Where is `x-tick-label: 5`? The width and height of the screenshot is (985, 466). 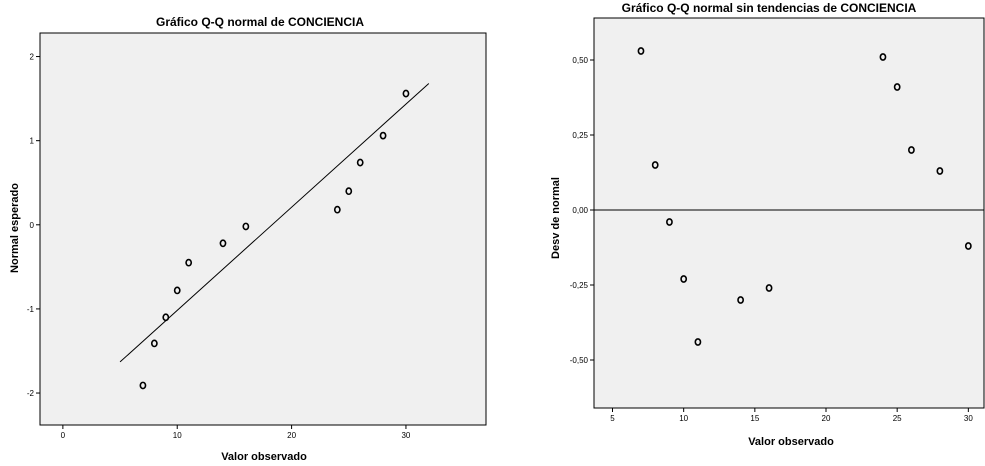
x-tick-label: 5 is located at coordinates (612, 418).